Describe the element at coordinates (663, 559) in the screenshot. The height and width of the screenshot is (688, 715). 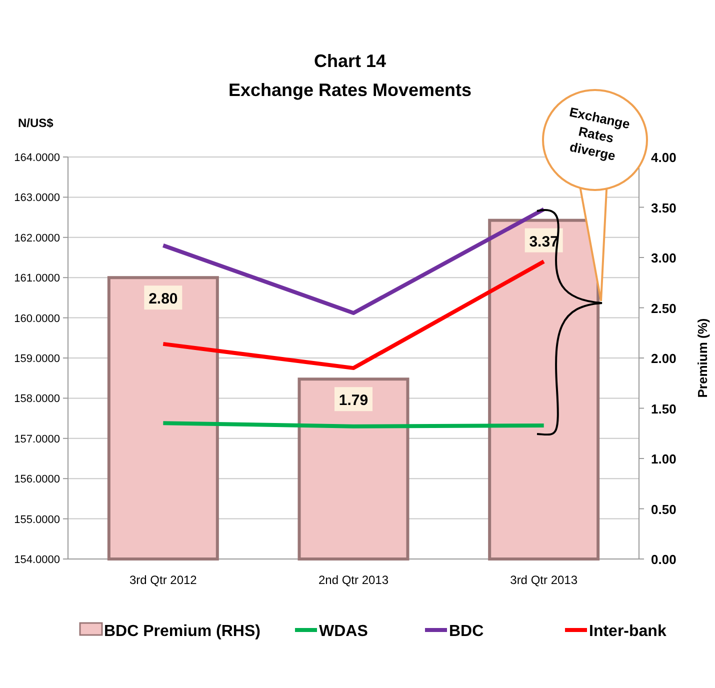
I see `y2-tick-label: 0.00` at that location.